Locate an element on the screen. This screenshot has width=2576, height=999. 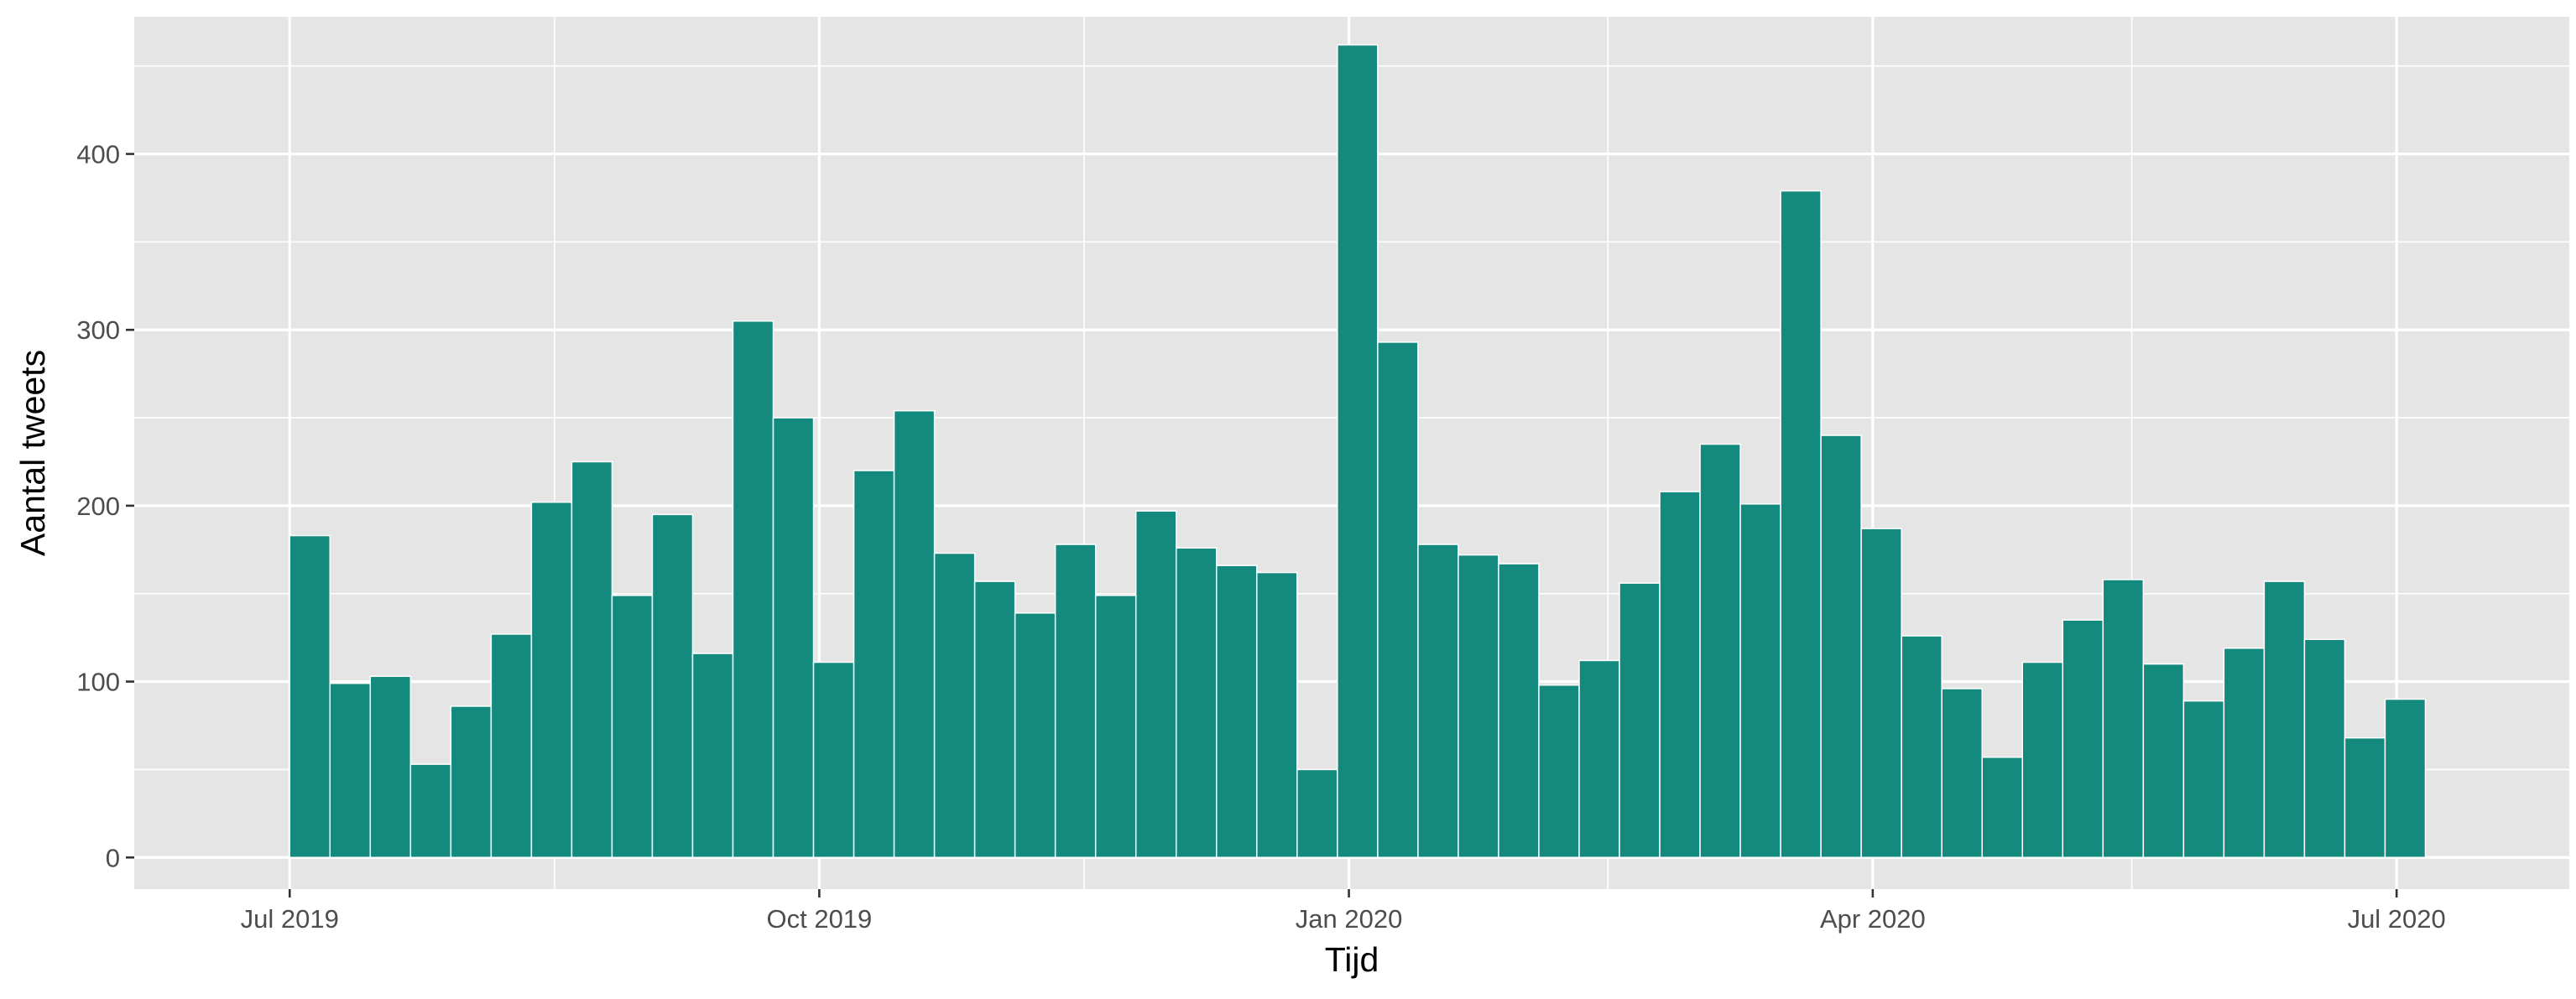
x-tick-label: Jul 2020 is located at coordinates (2397, 919).